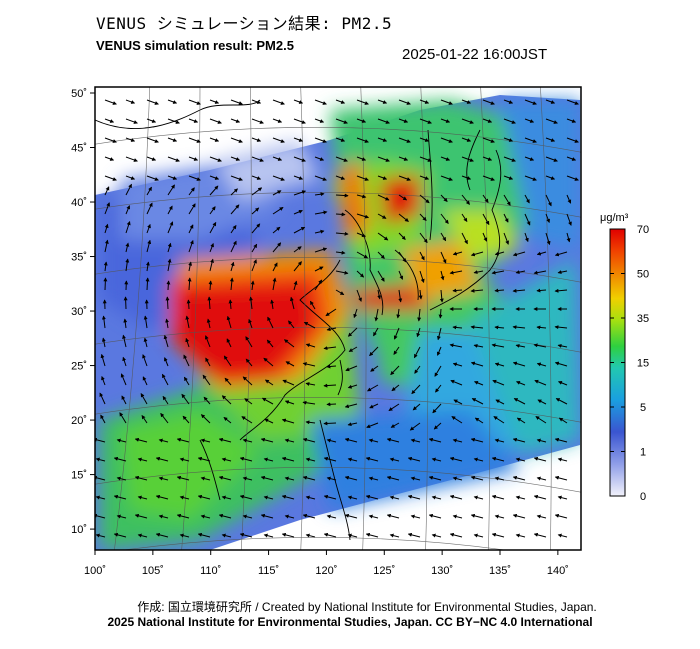 The image size is (700, 649). What do you see at coordinates (475, 54) in the screenshot?
I see `forecast-timestamp: 2025-01-22 16:00JST` at bounding box center [475, 54].